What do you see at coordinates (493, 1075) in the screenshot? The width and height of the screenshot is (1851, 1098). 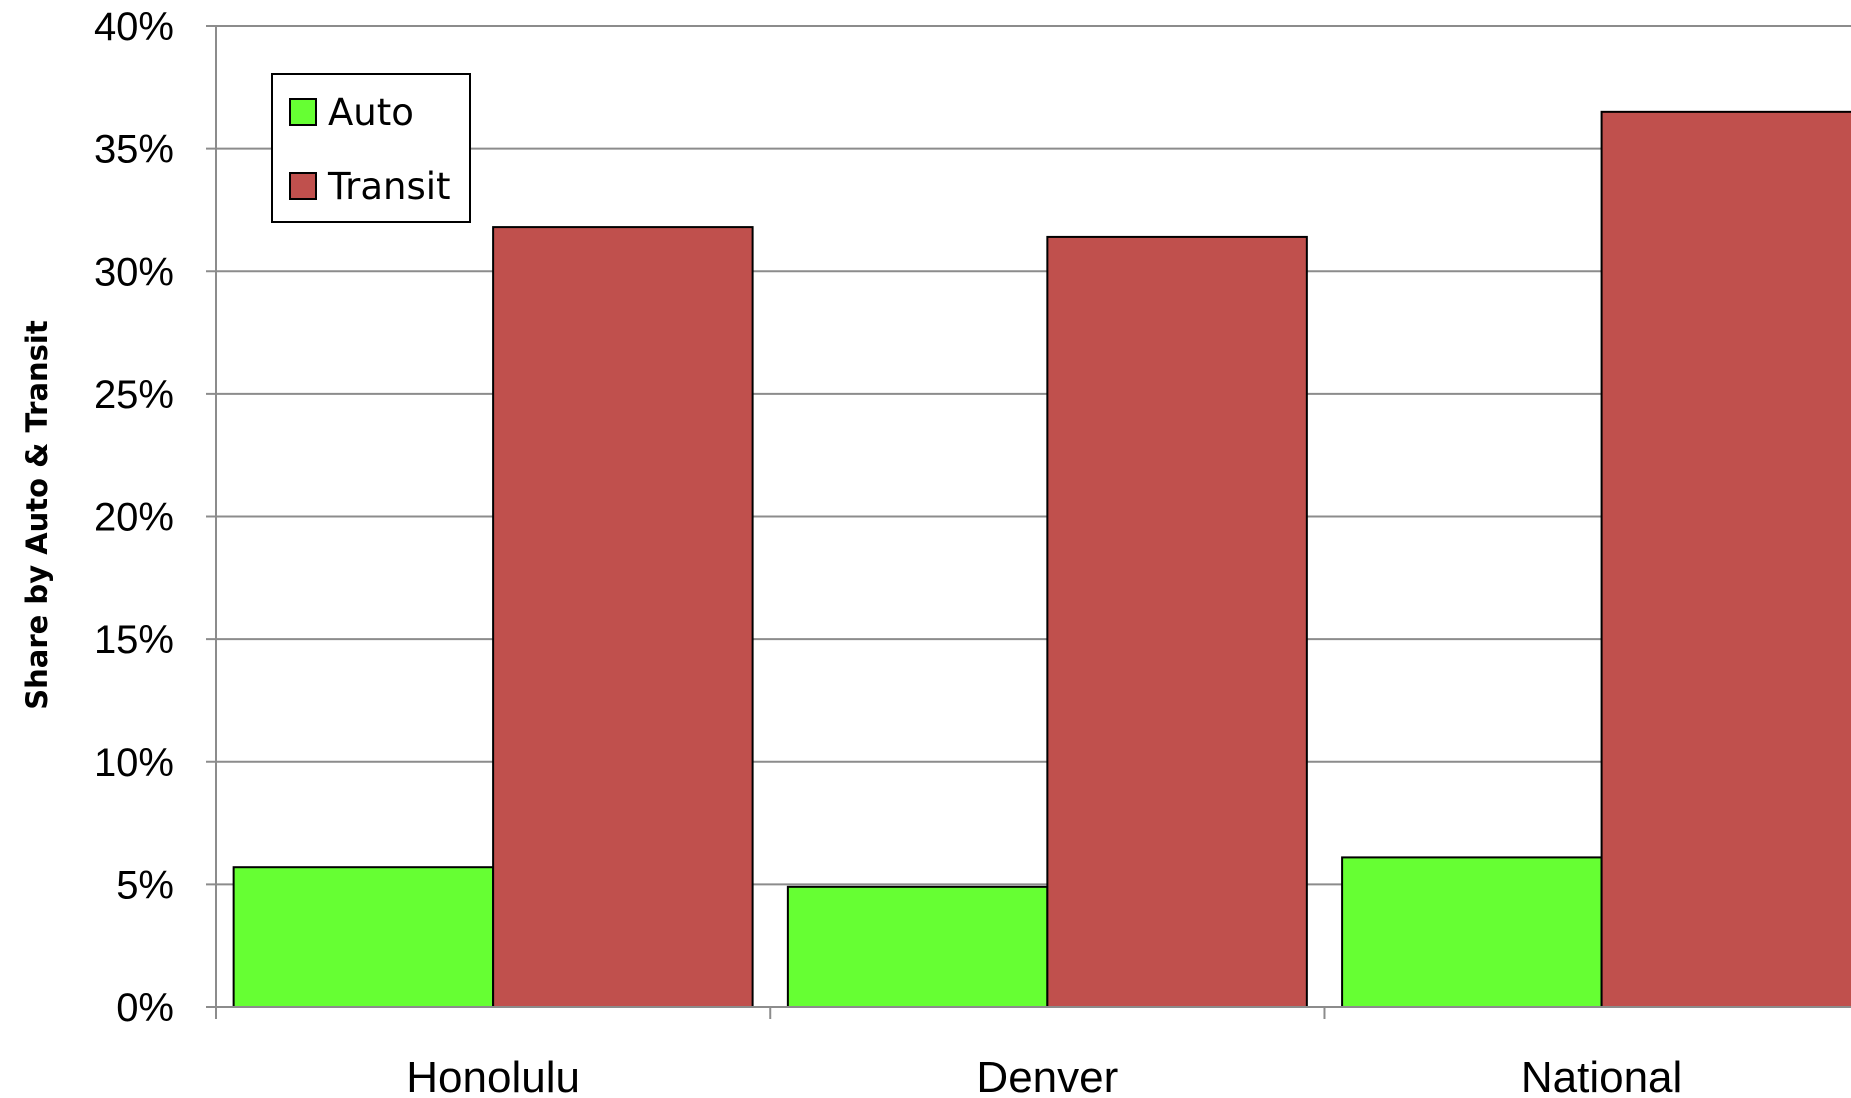 I see `x-tick-label: Honolulu` at bounding box center [493, 1075].